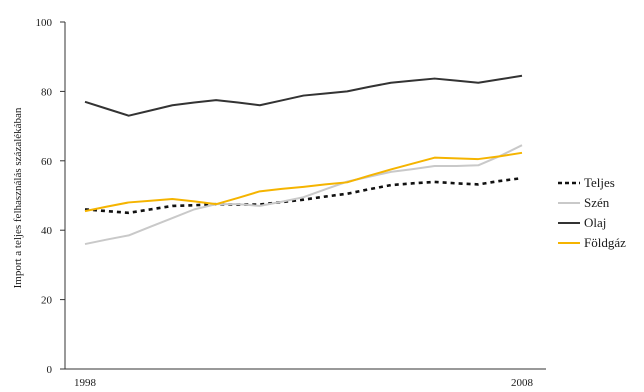  What do you see at coordinates (605, 242) in the screenshot?
I see `legend-label: Földgáz` at bounding box center [605, 242].